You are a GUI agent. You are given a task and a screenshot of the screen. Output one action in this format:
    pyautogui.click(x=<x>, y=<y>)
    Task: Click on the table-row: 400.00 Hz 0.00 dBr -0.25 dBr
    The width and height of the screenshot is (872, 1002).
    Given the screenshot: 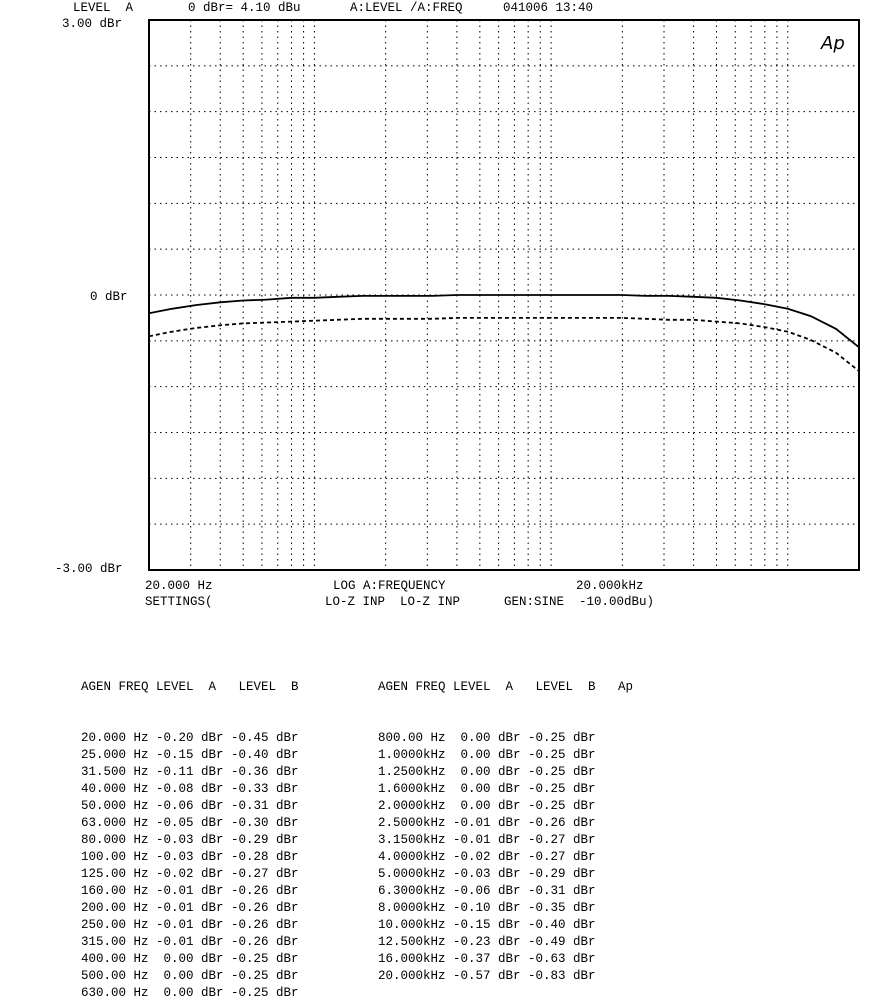 What is the action you would take?
    pyautogui.click(x=190, y=959)
    